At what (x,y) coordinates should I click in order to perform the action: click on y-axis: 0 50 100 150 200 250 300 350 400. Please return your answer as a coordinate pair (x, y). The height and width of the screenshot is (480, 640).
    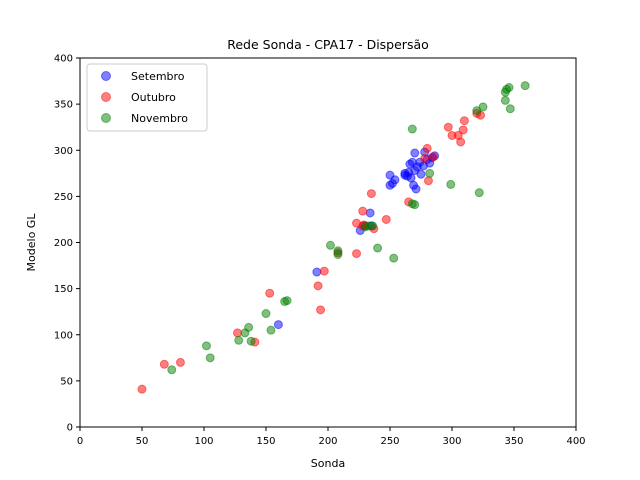
    Looking at the image, I should click on (67, 244).